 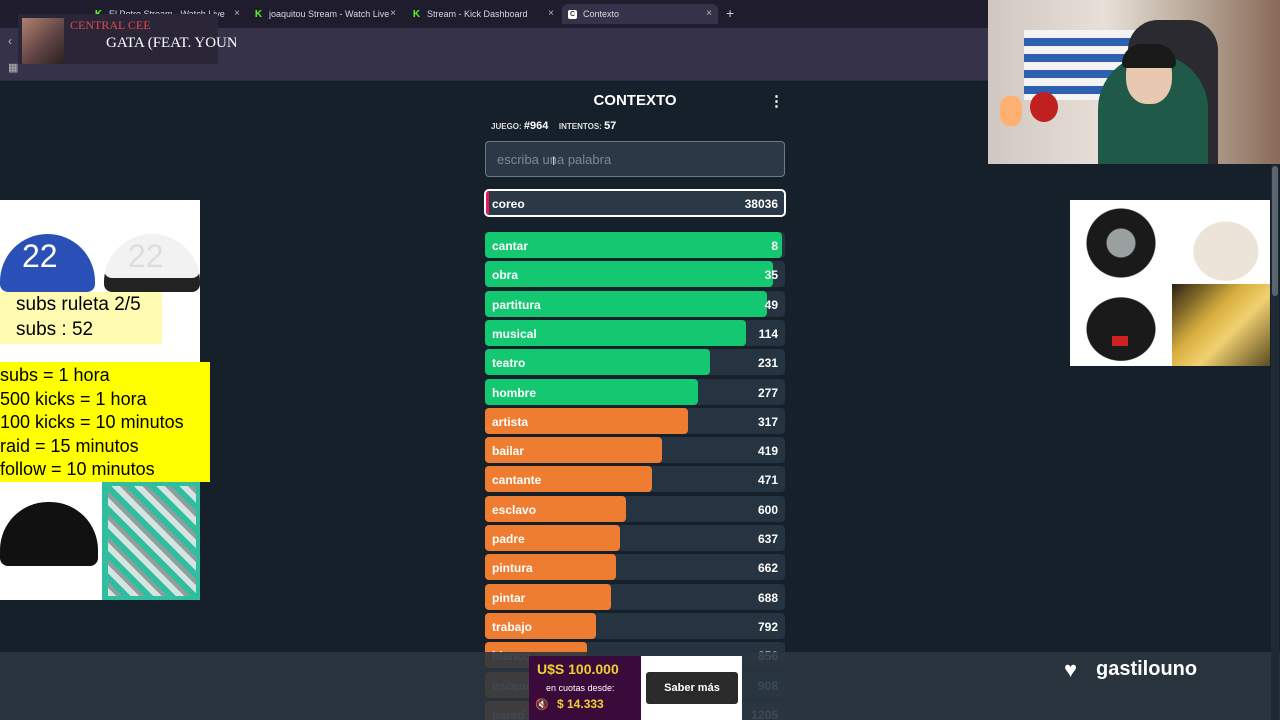 I want to click on guess-word: partitura, so click(x=516, y=304).